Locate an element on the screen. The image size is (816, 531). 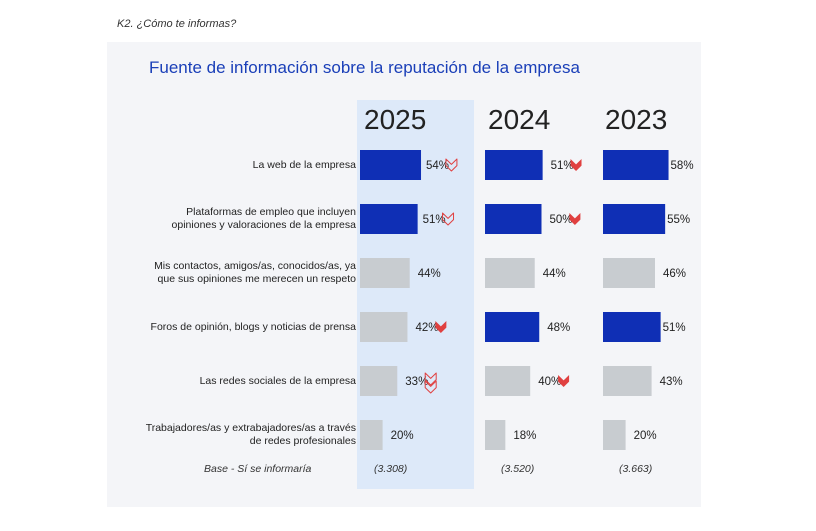
value-label-2024-row-2: 50% is located at coordinates (561, 220).